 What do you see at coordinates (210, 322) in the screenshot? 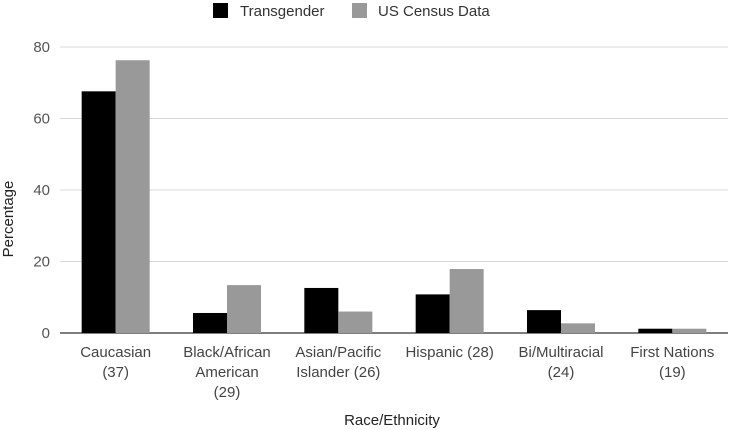
I see `bar-transgender-black-african` at bounding box center [210, 322].